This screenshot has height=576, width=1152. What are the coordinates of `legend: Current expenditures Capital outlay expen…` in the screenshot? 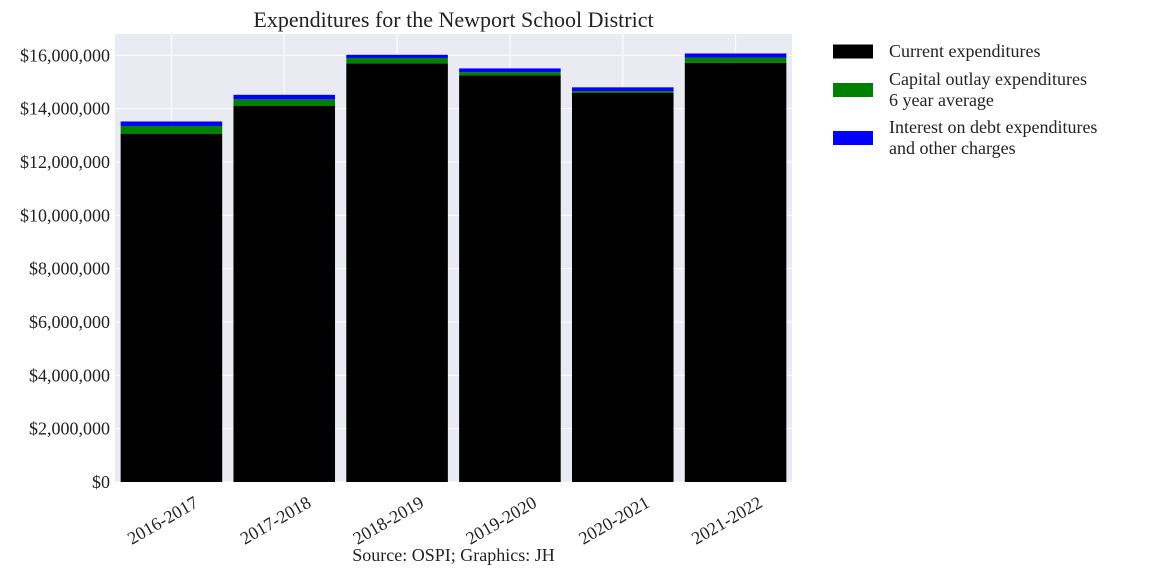 It's located at (965, 99).